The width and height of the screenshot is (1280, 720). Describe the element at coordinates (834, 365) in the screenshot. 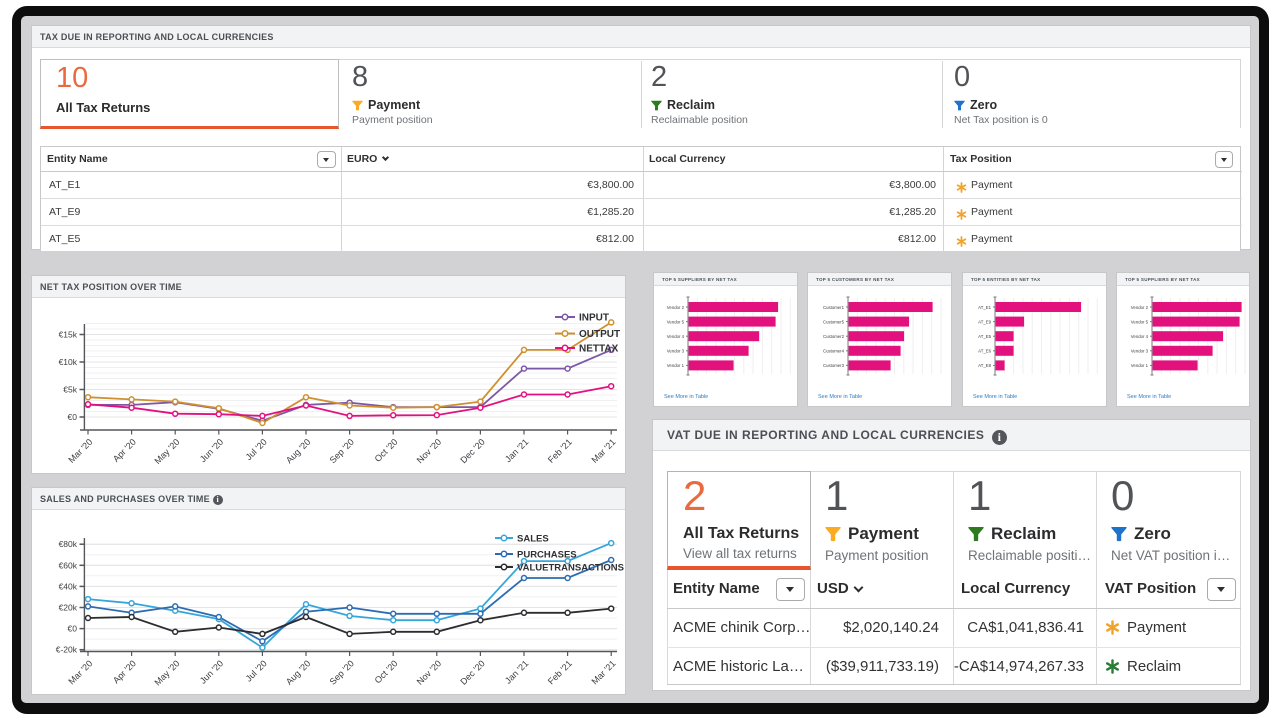

I see `svg-text: Customer3` at that location.